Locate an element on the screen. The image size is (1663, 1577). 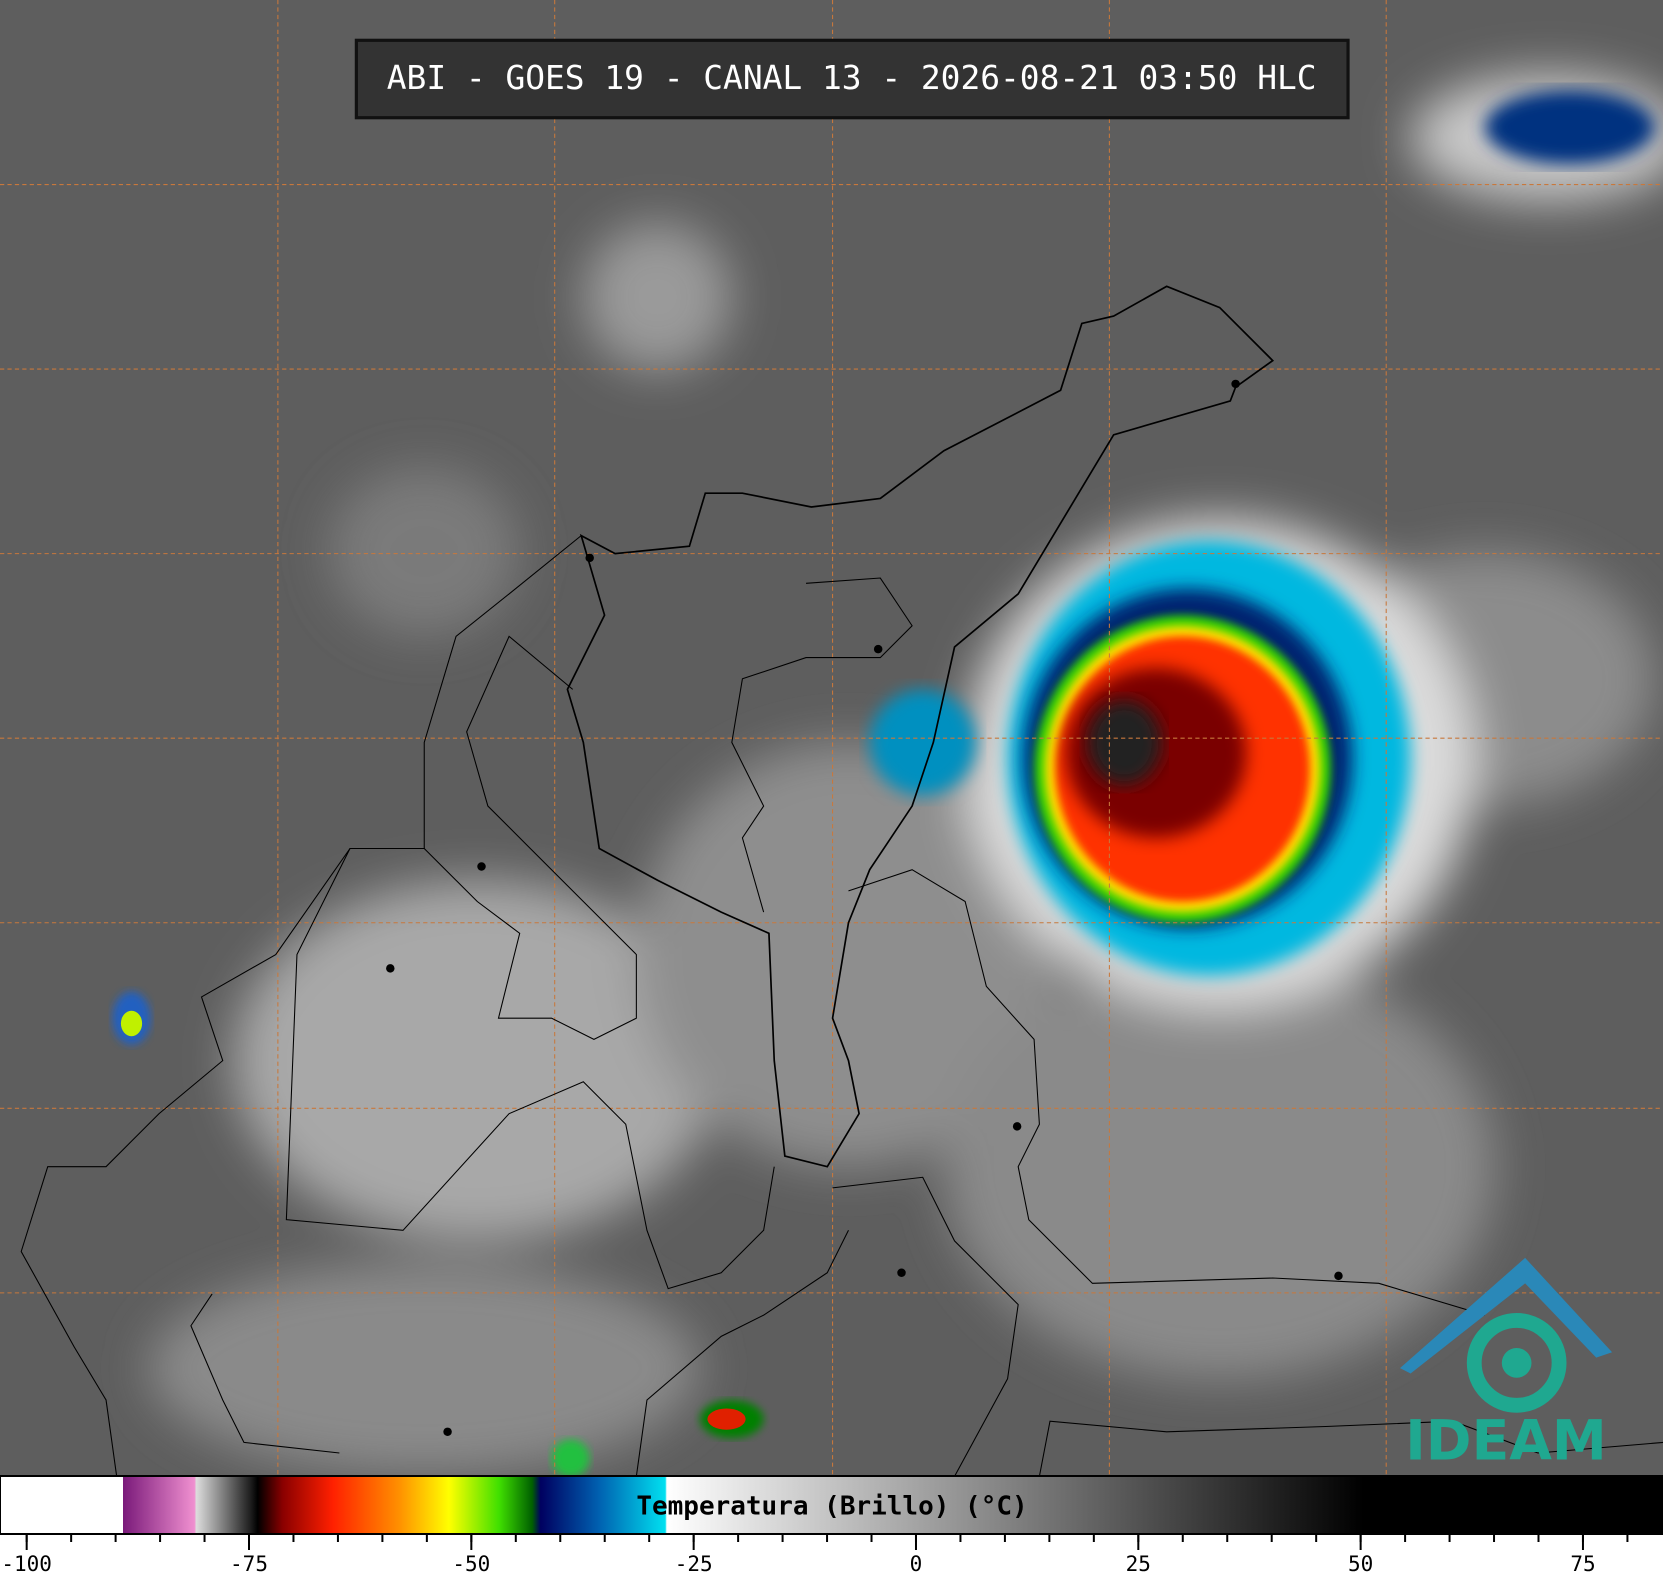
title-background is located at coordinates (852, 79).